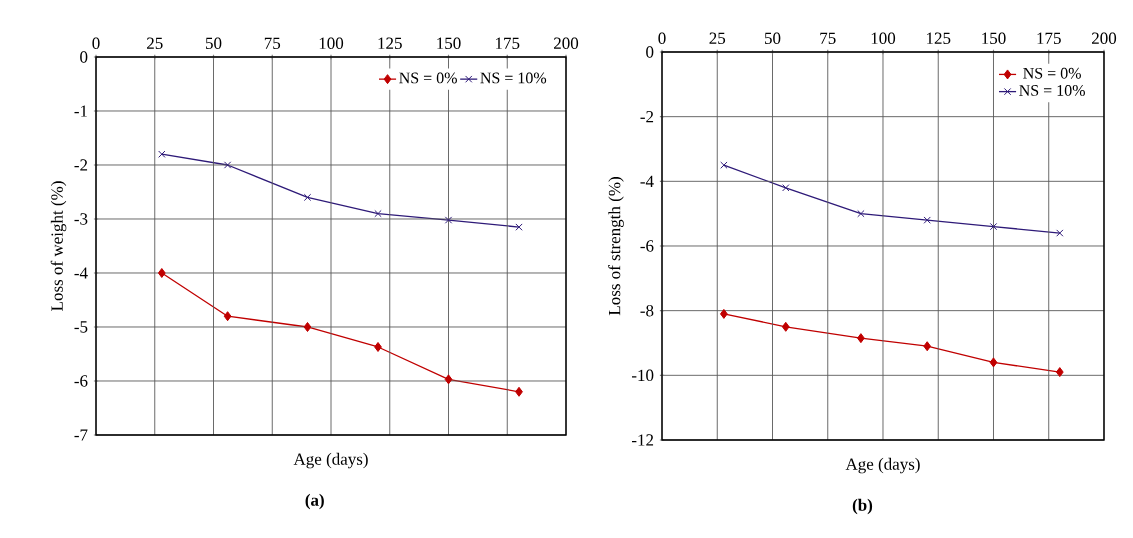  Describe the element at coordinates (314, 501) in the screenshot. I see `text: (a)` at that location.